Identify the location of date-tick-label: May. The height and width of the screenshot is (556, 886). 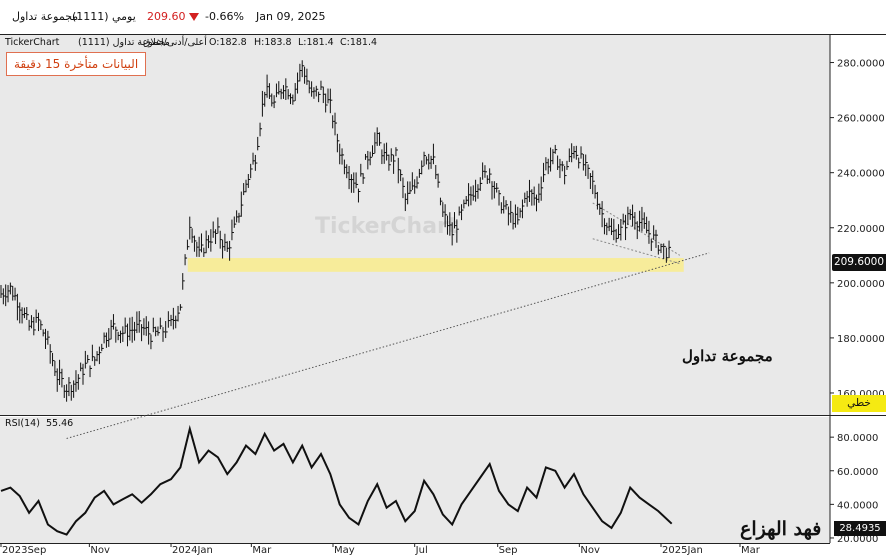
(344, 550).